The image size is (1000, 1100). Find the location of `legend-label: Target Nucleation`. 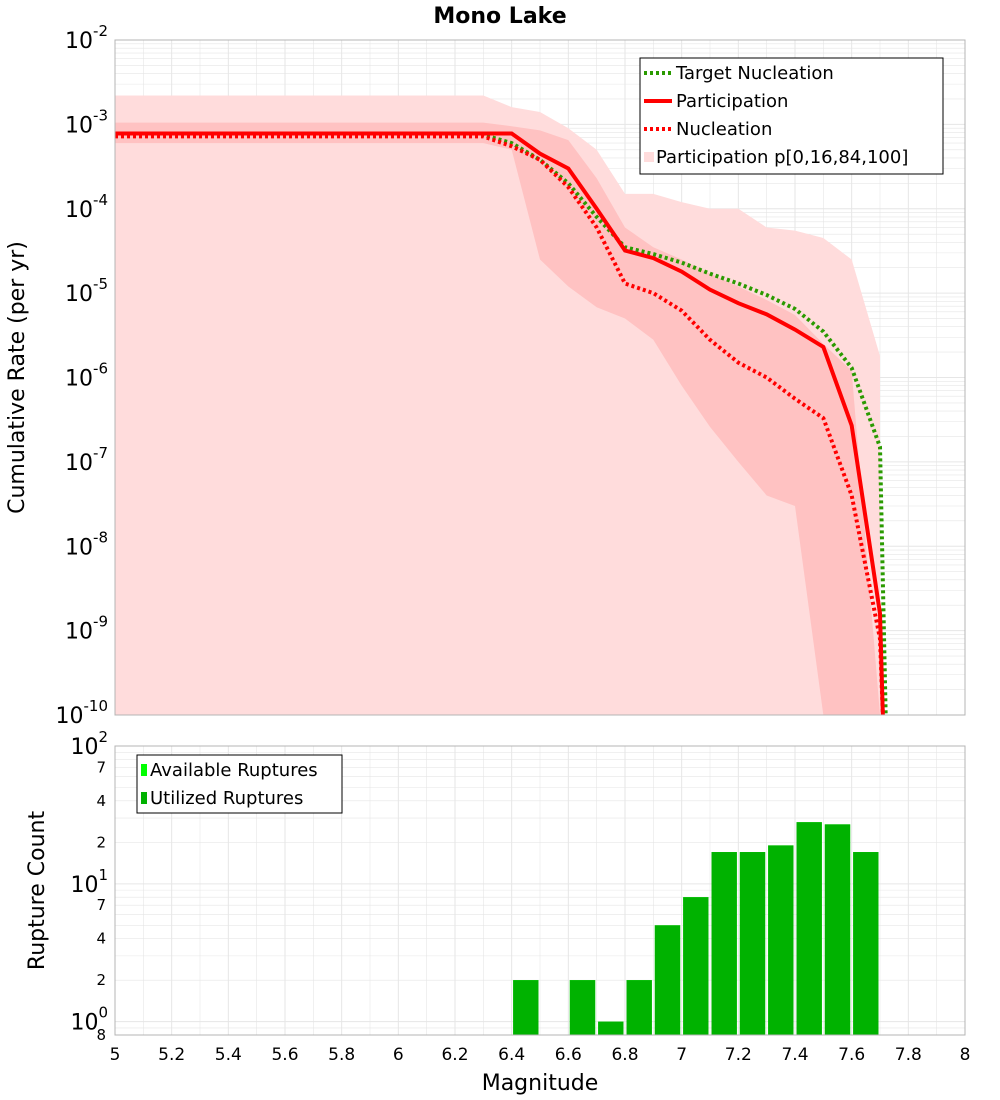

legend-label: Target Nucleation is located at coordinates (754, 73).